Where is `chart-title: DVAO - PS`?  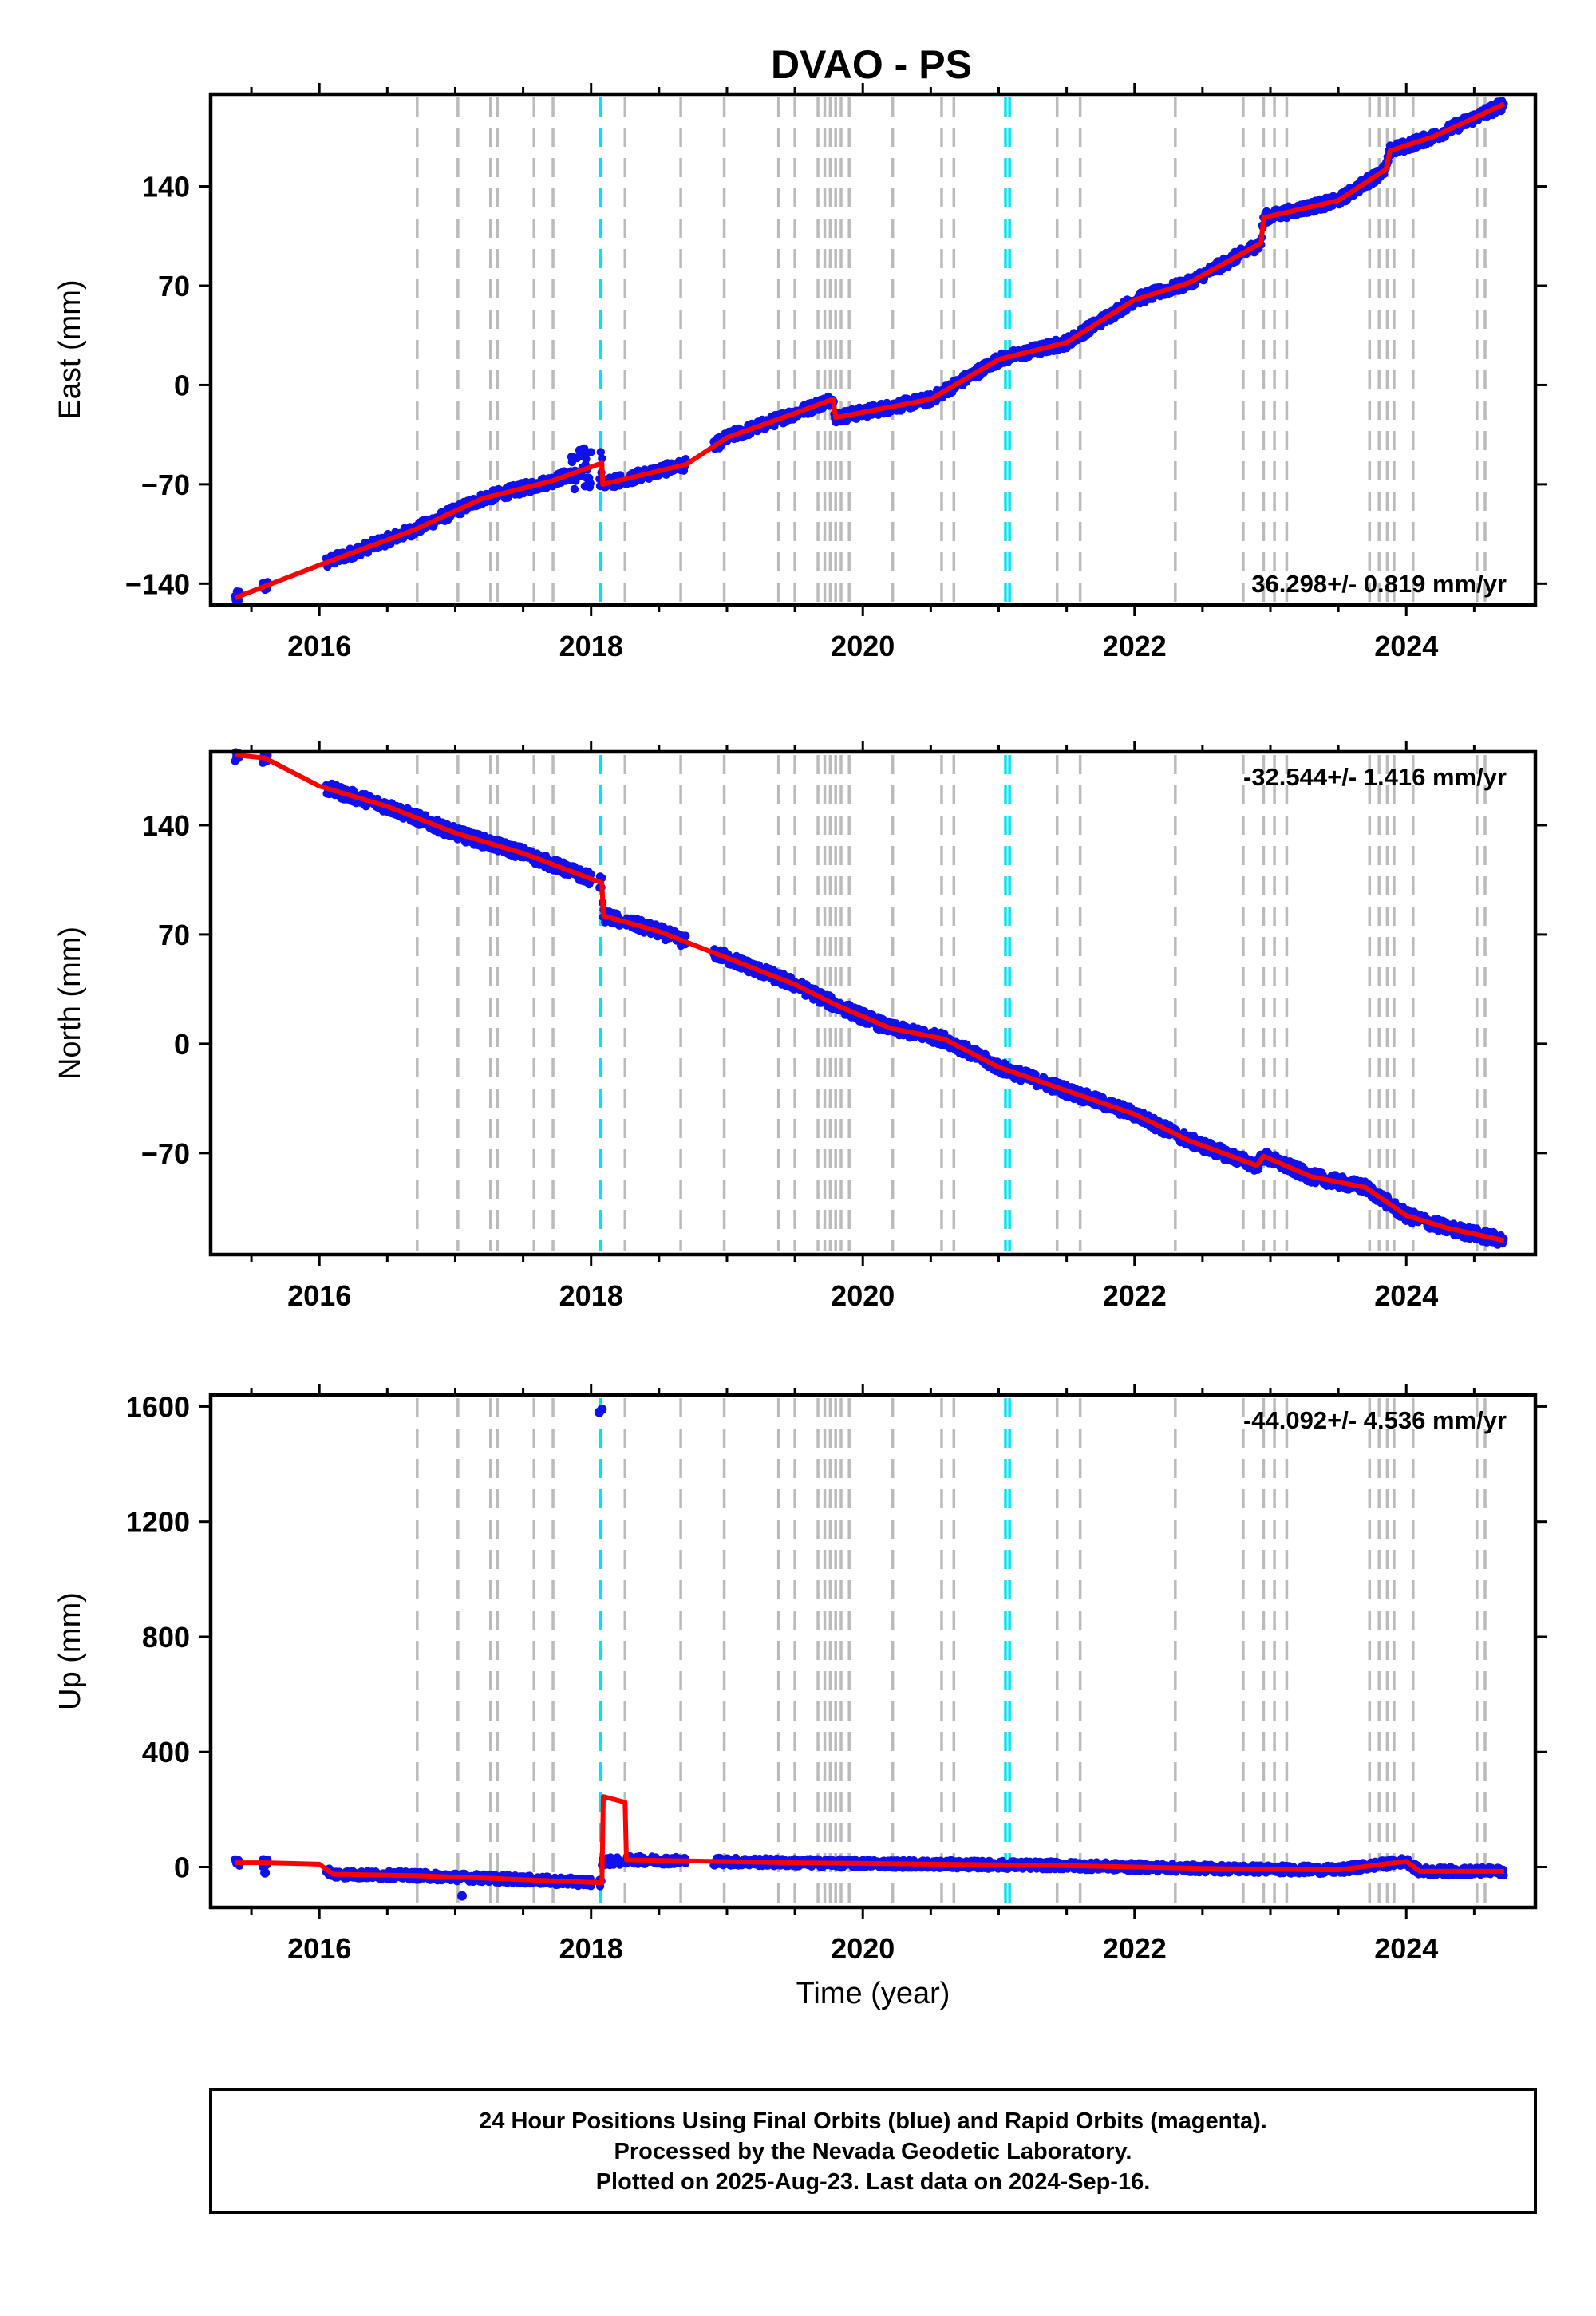
chart-title: DVAO - PS is located at coordinates (871, 64).